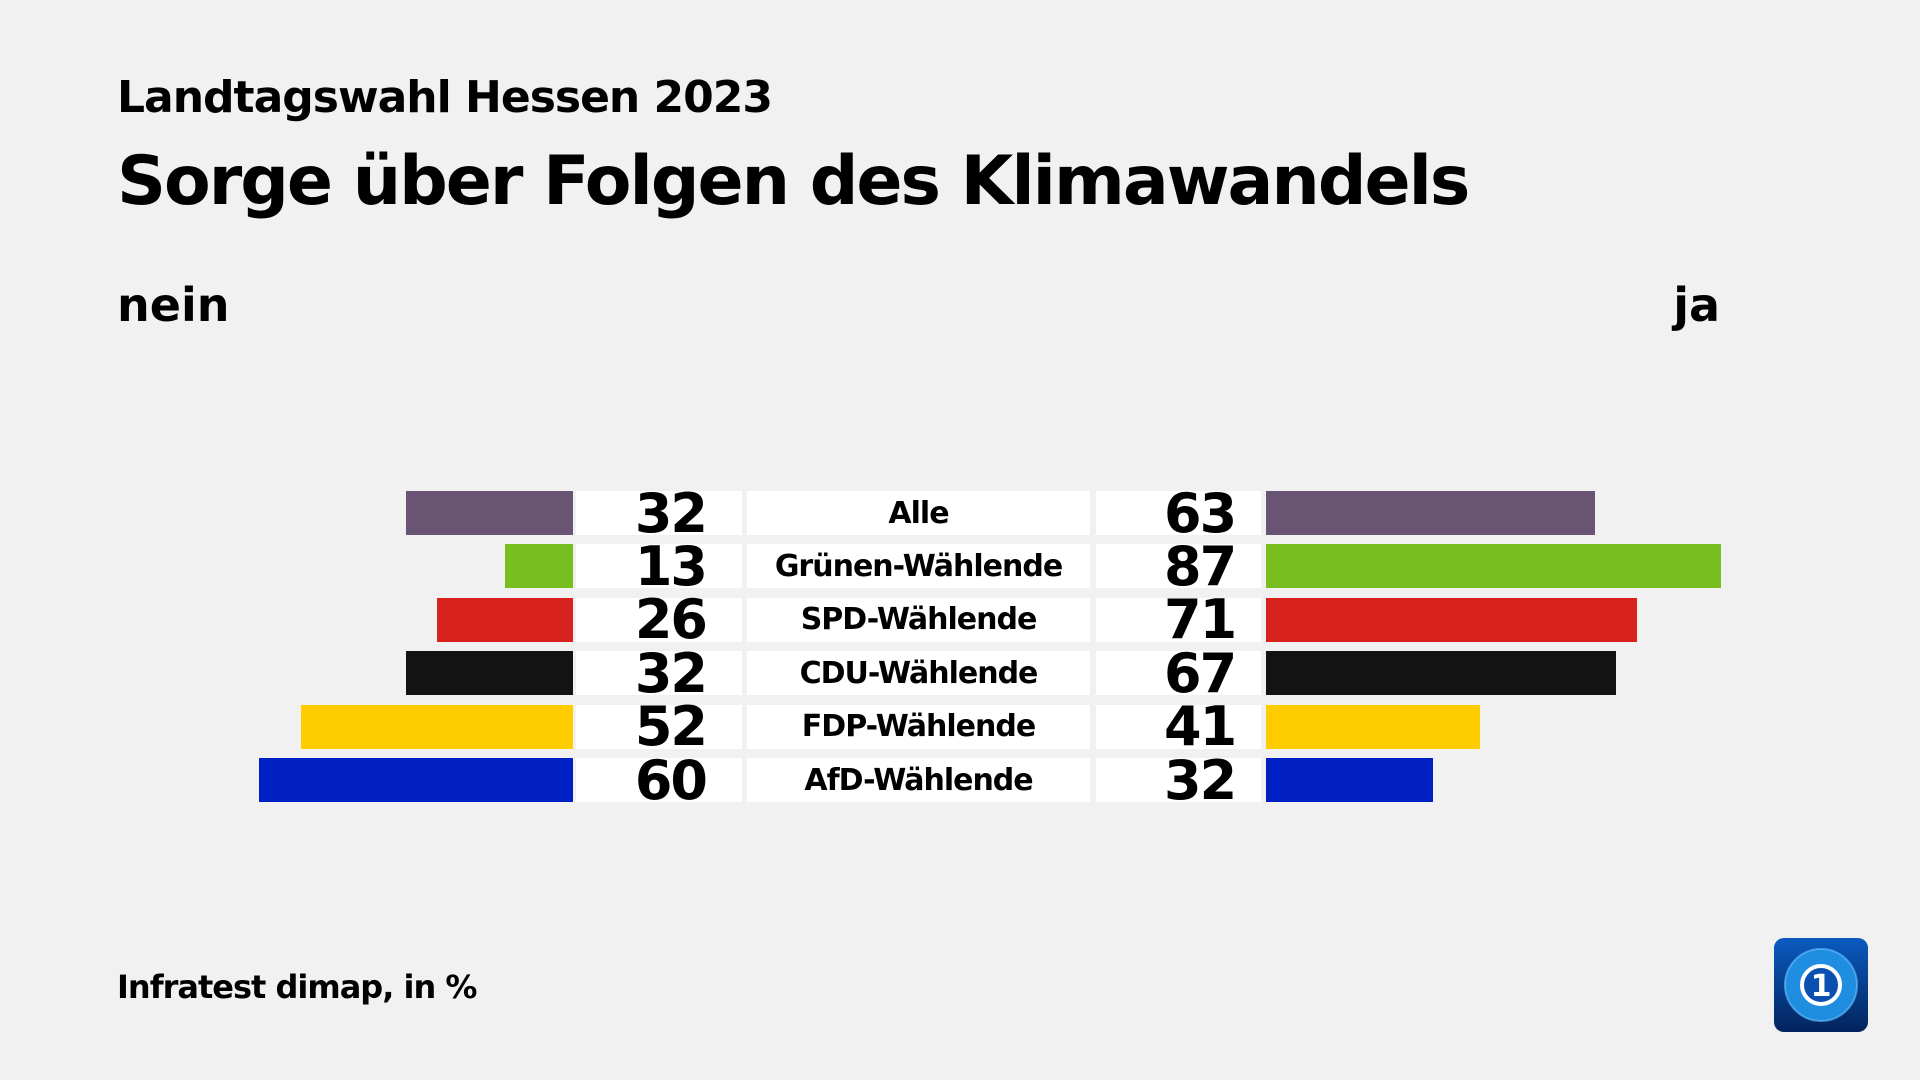 The width and height of the screenshot is (1920, 1080). I want to click on category-label: AfD-Wählende, so click(918, 780).